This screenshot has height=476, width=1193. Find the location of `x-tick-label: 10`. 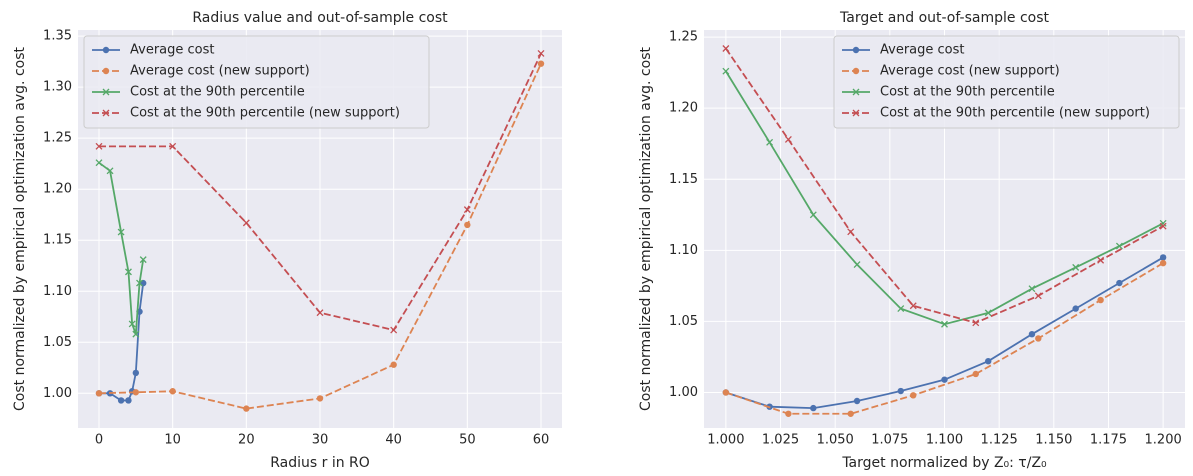

x-tick-label: 10 is located at coordinates (172, 440).